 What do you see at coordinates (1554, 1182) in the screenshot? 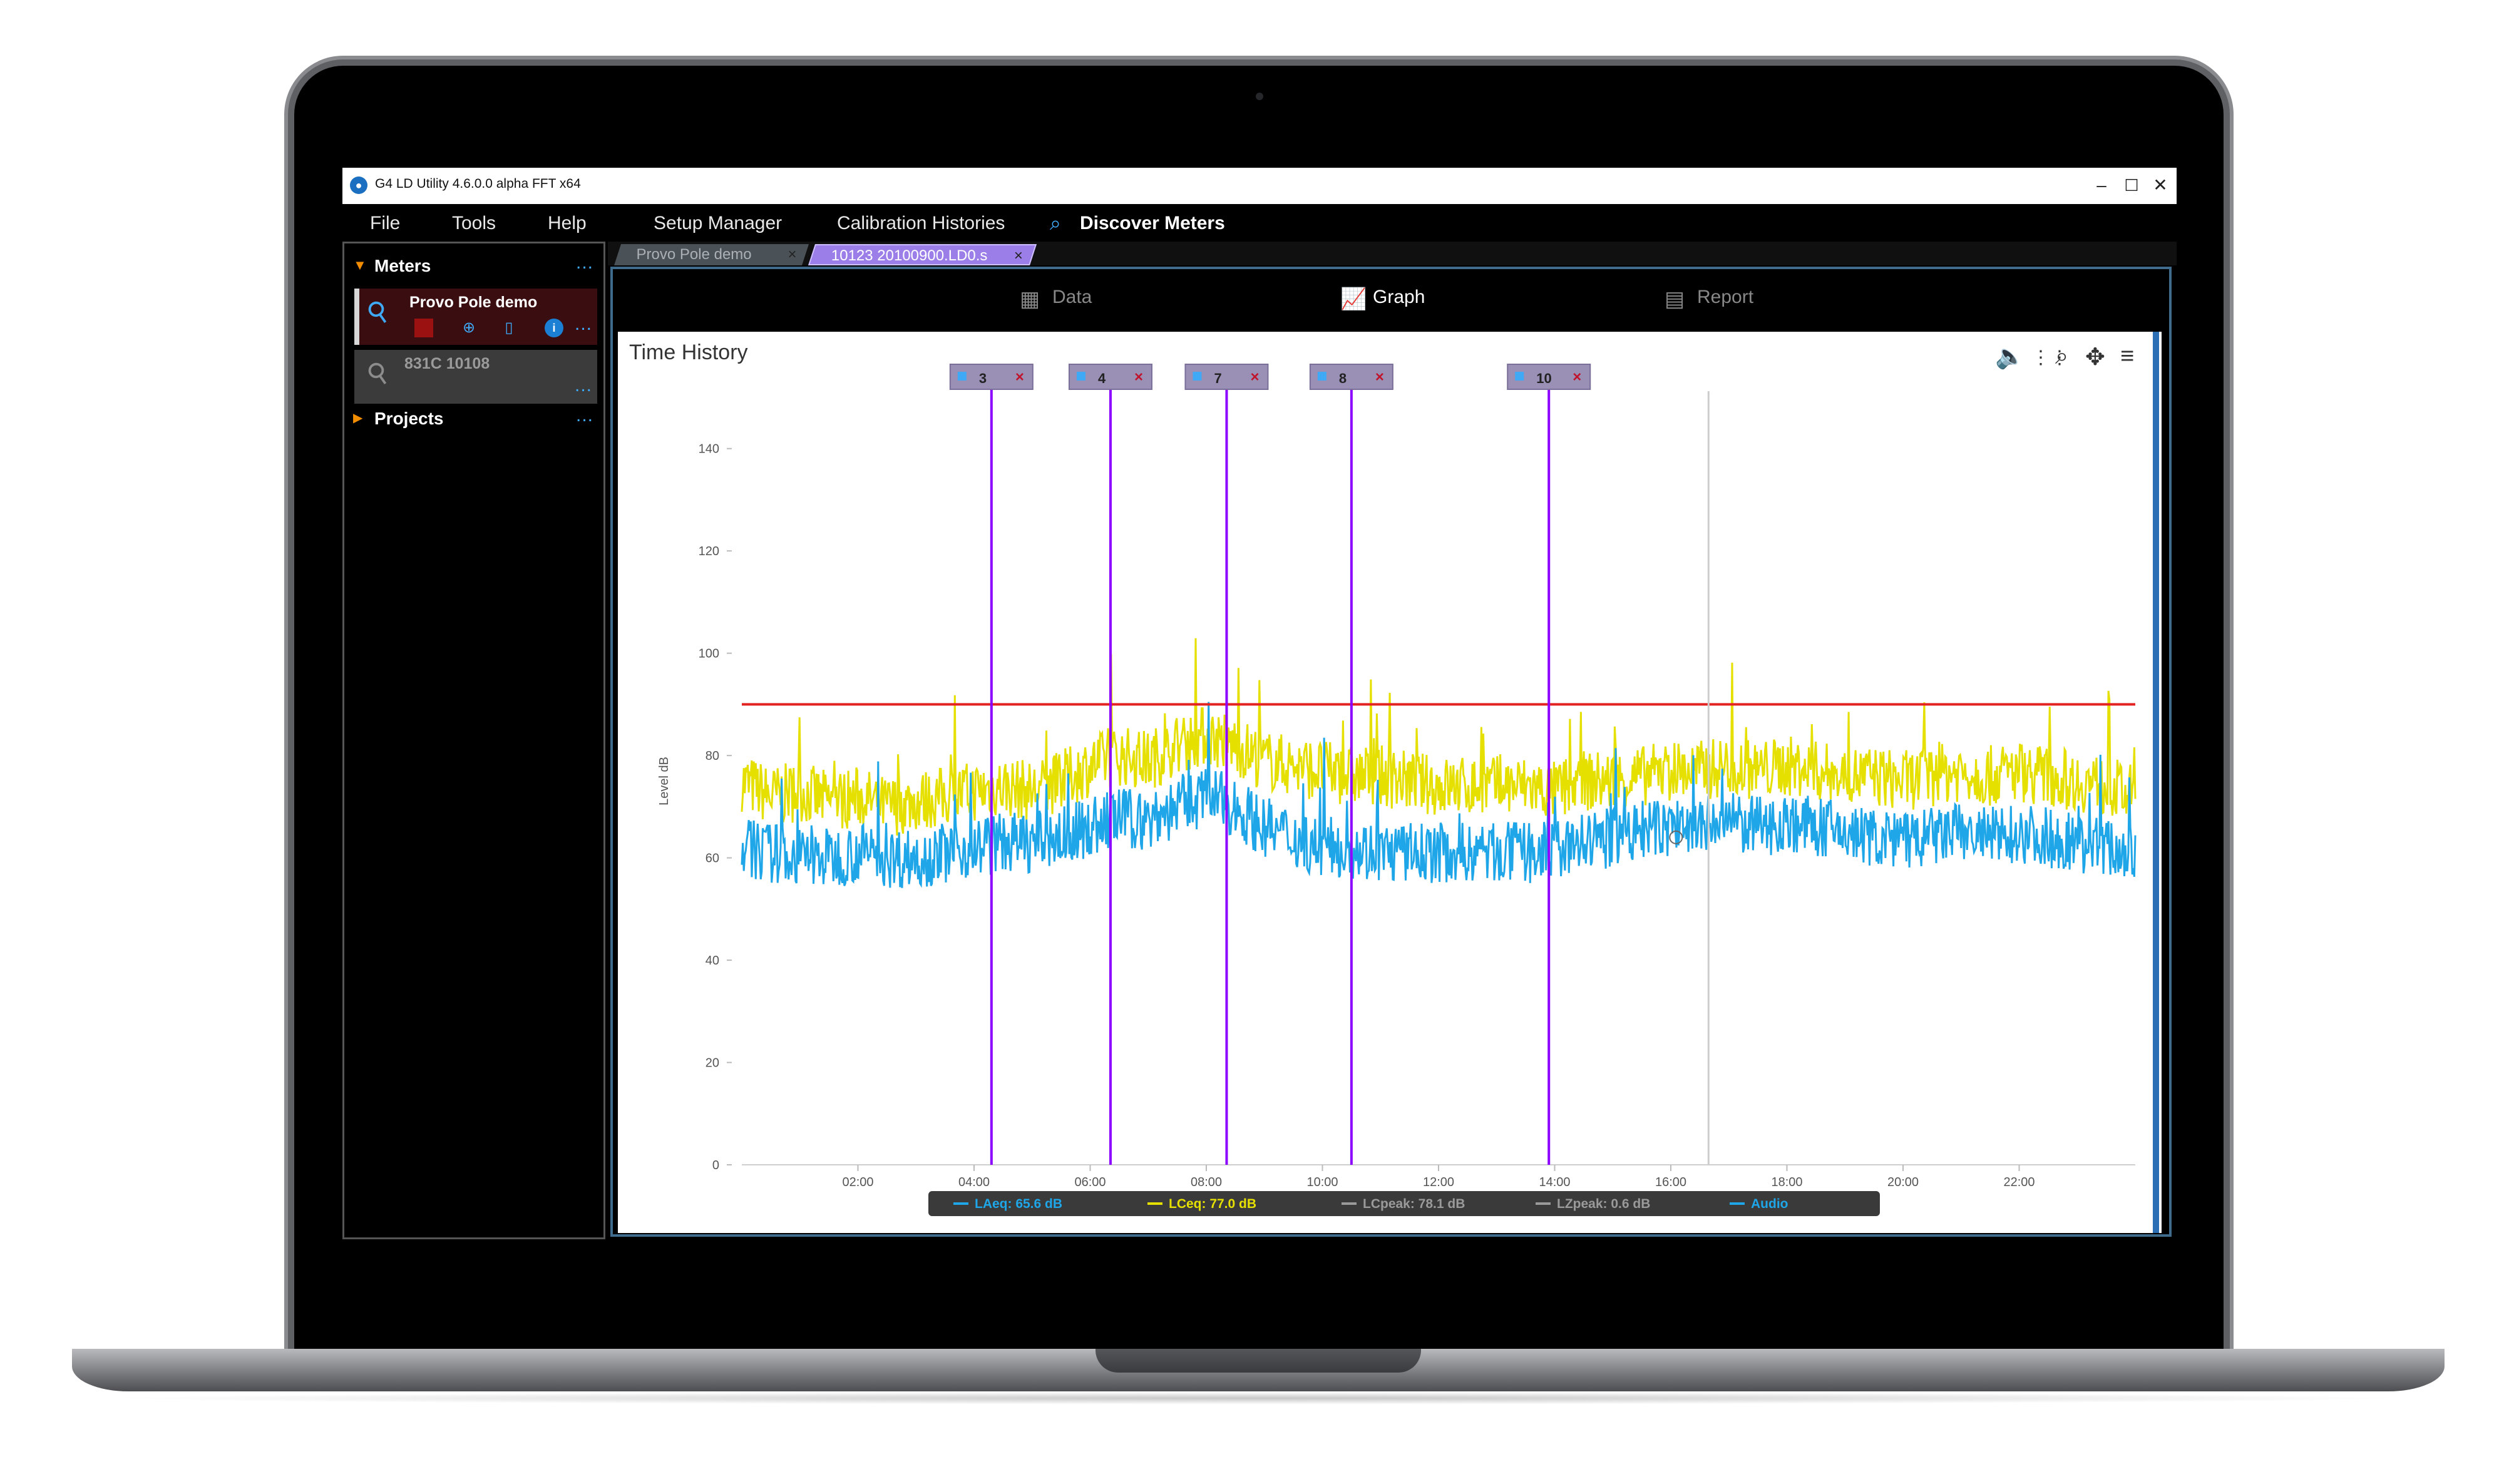
I see `x-tick-label: 14:00` at bounding box center [1554, 1182].